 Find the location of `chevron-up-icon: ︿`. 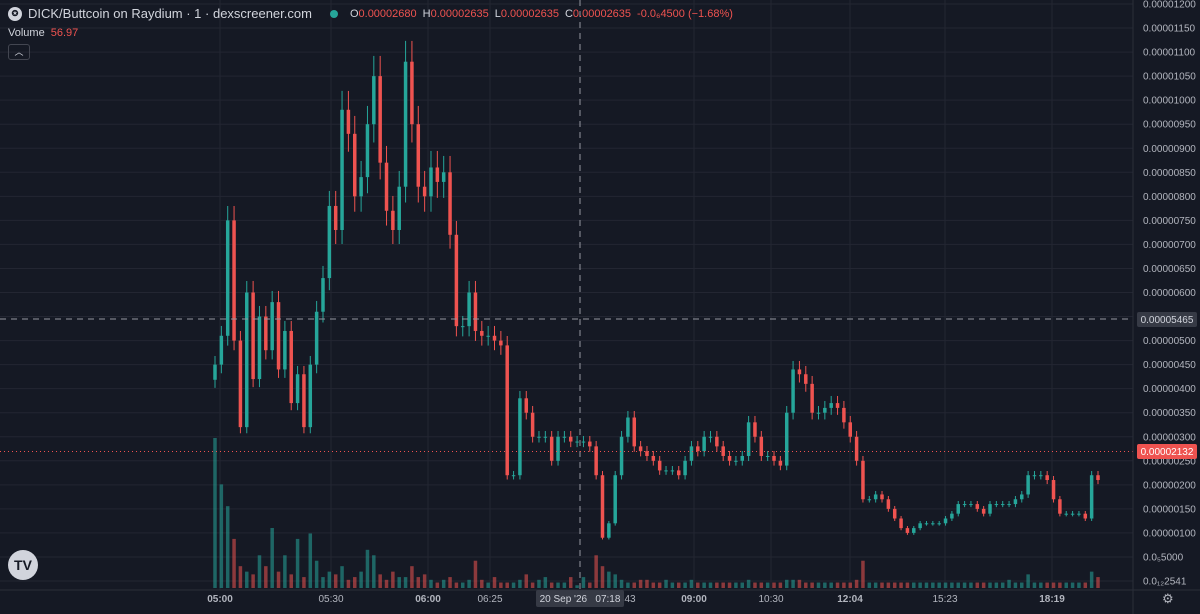

chevron-up-icon: ︿ is located at coordinates (19, 52).